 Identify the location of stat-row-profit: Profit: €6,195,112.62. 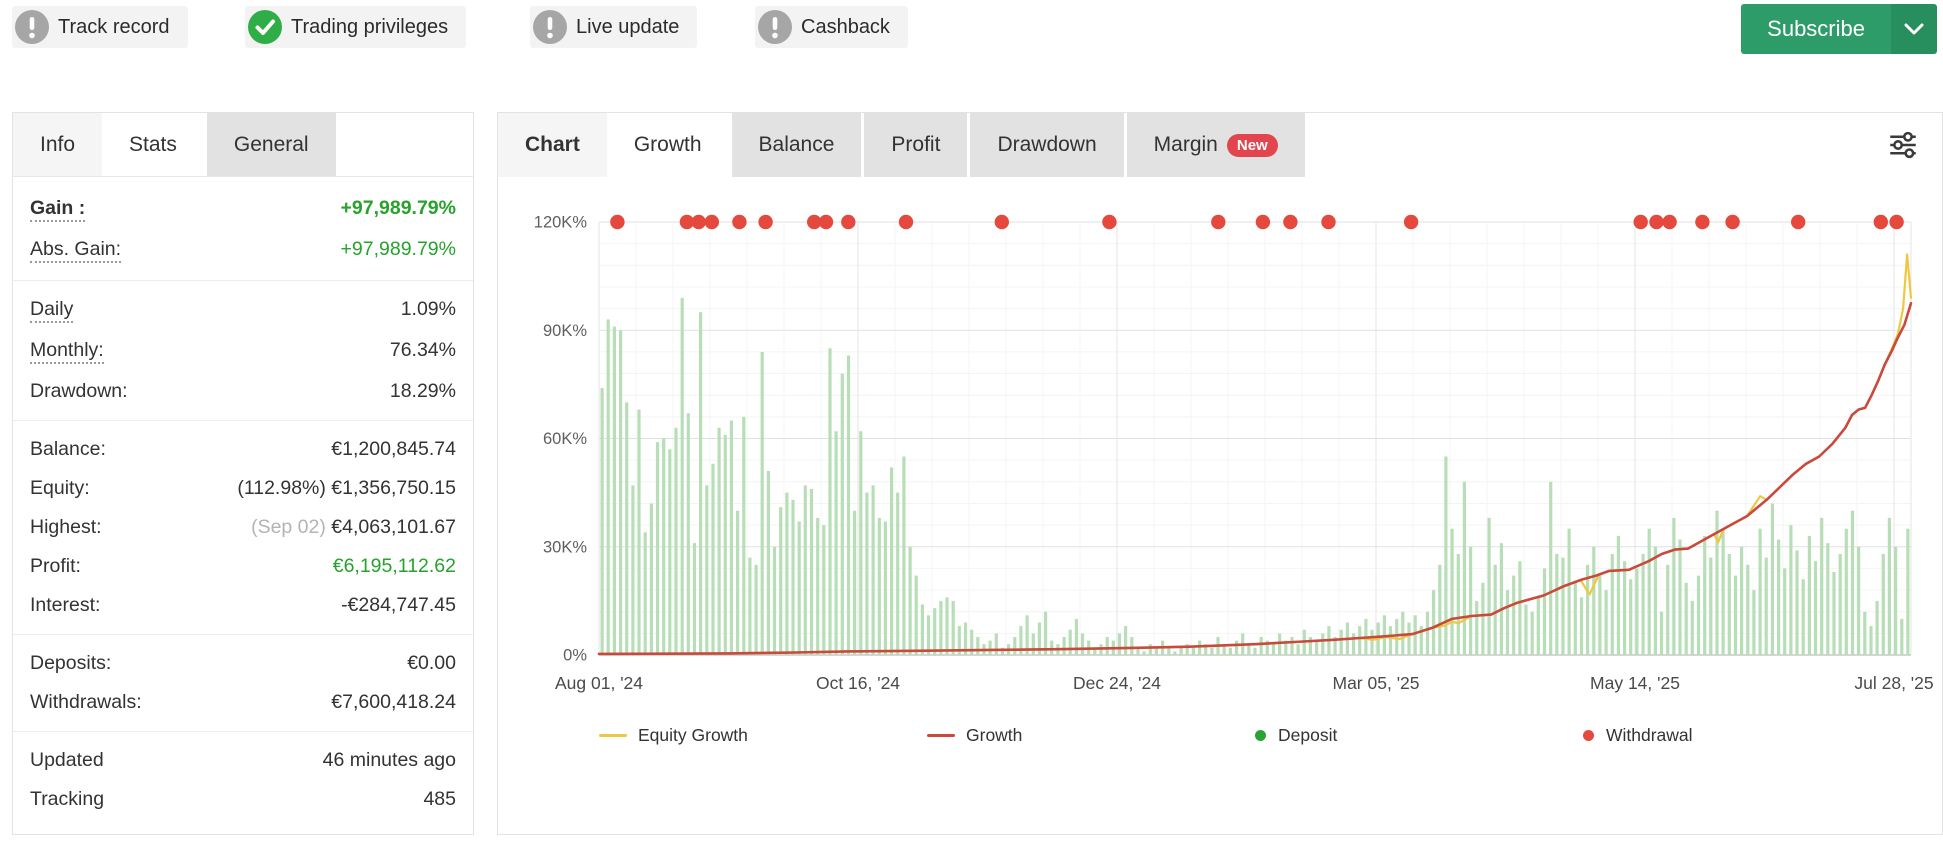
(243, 566).